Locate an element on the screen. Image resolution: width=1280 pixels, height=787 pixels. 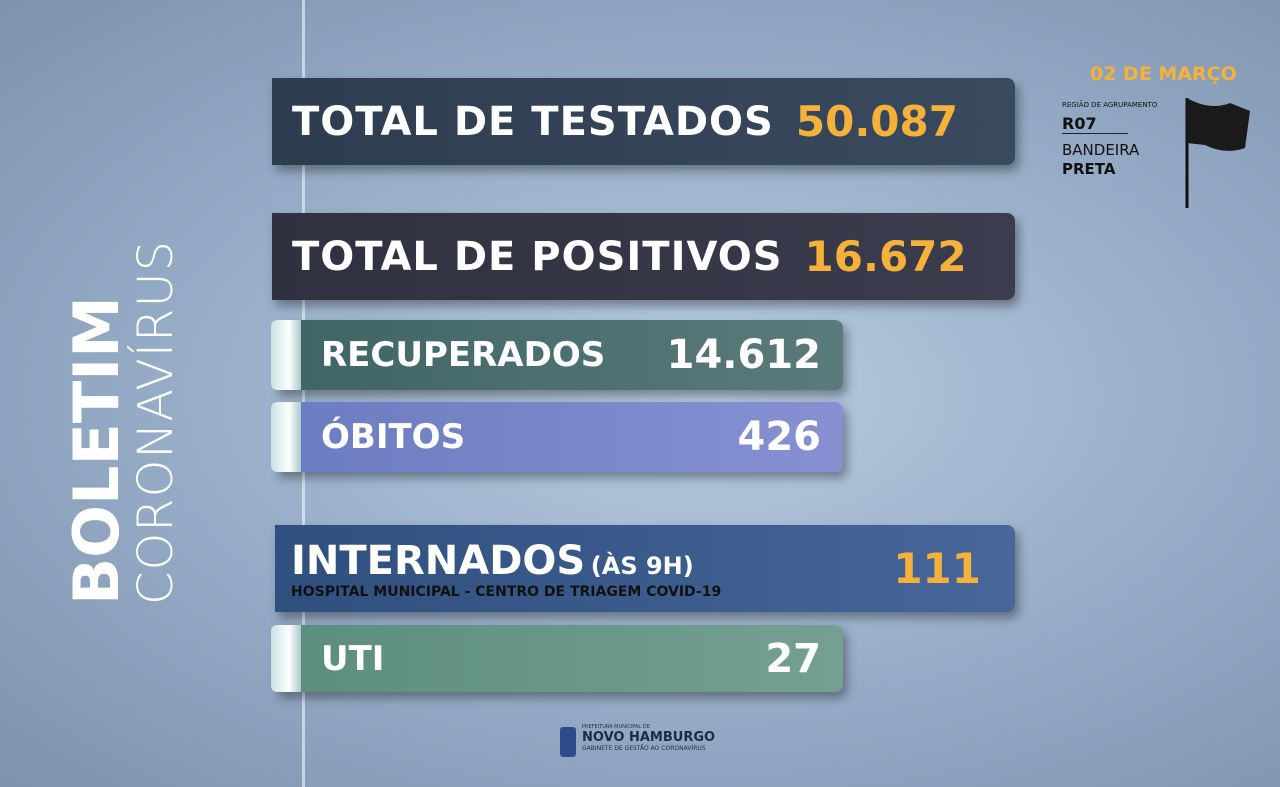
row-value: 426 is located at coordinates (779, 437).